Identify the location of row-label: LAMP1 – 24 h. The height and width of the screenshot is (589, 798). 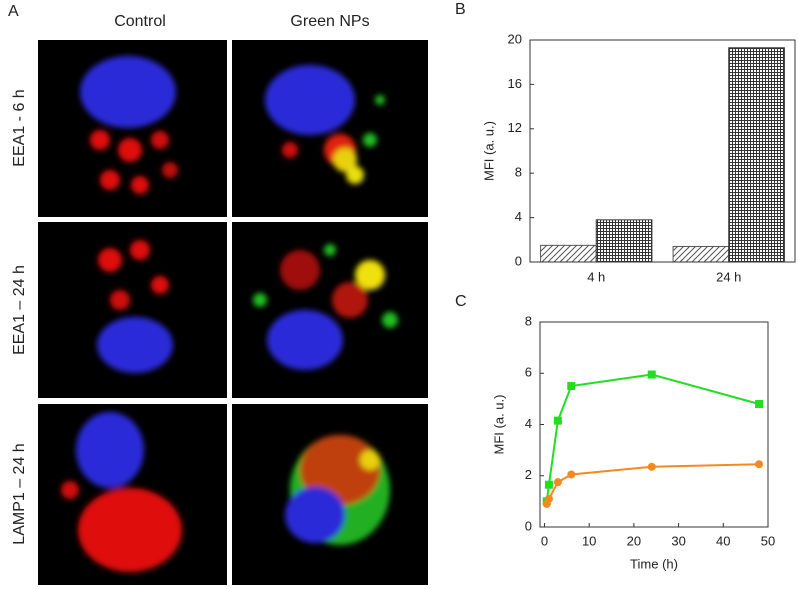
(19, 493).